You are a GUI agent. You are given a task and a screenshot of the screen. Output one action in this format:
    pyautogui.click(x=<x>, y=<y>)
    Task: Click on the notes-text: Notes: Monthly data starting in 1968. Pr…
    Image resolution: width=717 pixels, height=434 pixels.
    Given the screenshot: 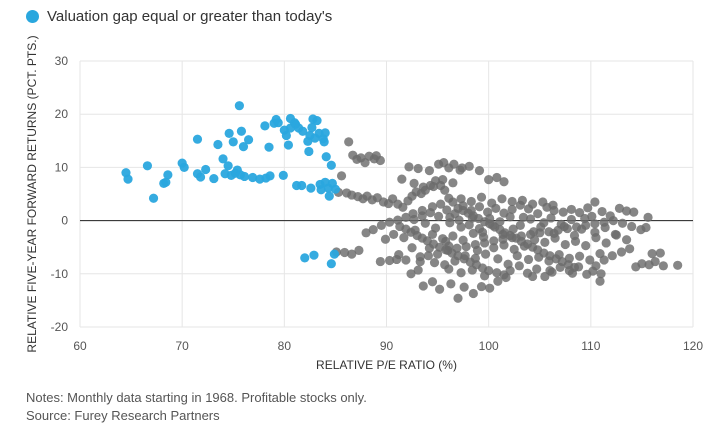 What is the action you would take?
    pyautogui.click(x=196, y=397)
    